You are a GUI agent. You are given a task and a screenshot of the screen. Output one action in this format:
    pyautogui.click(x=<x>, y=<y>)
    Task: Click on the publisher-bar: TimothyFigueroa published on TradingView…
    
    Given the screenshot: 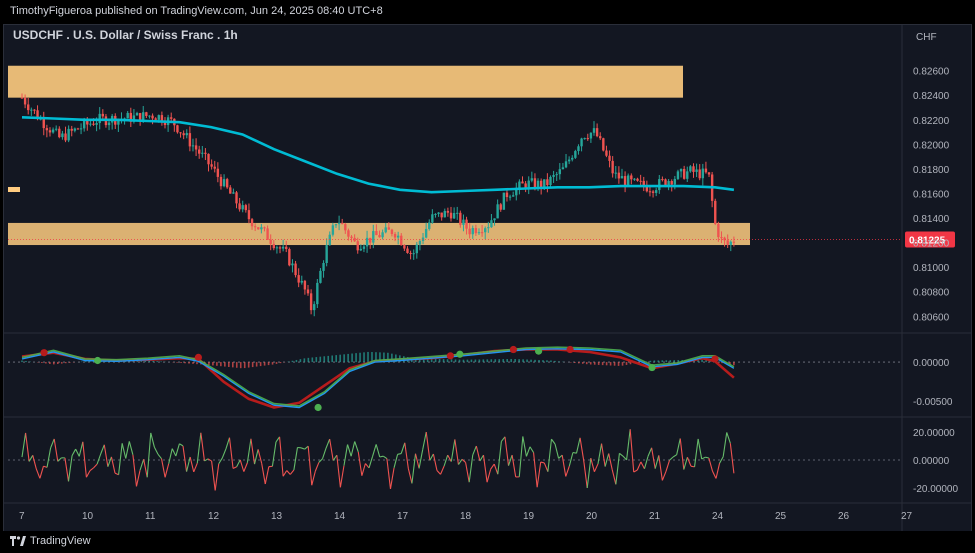 What is the action you would take?
    pyautogui.click(x=487, y=12)
    